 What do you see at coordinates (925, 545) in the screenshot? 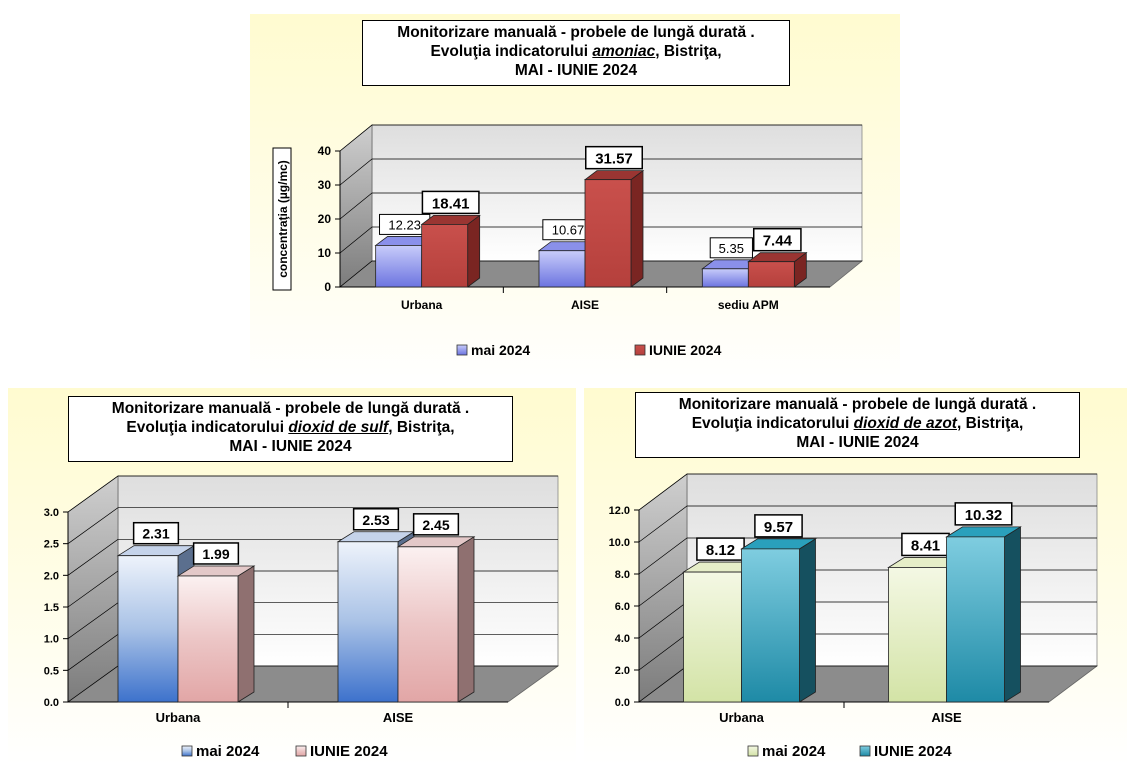
I see `data-label: 8.41` at bounding box center [925, 545].